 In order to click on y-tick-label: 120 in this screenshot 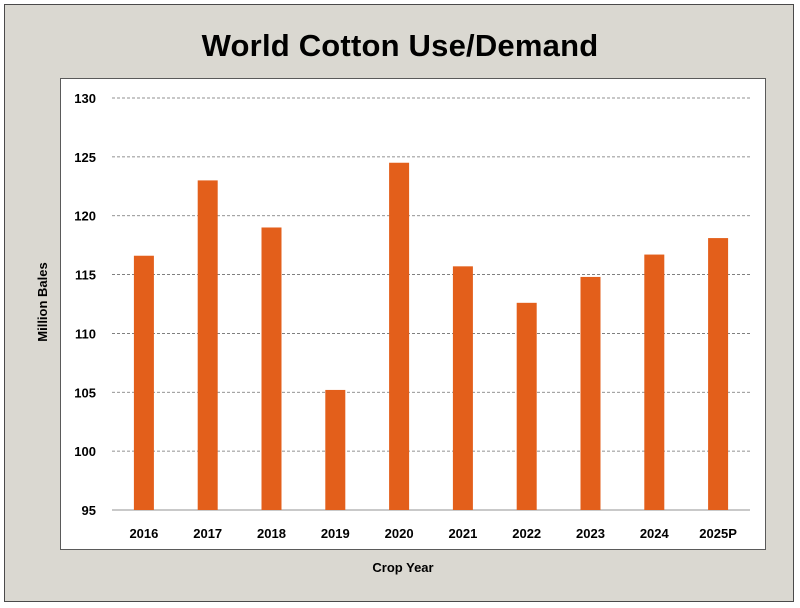, I will do `click(85, 216)`.